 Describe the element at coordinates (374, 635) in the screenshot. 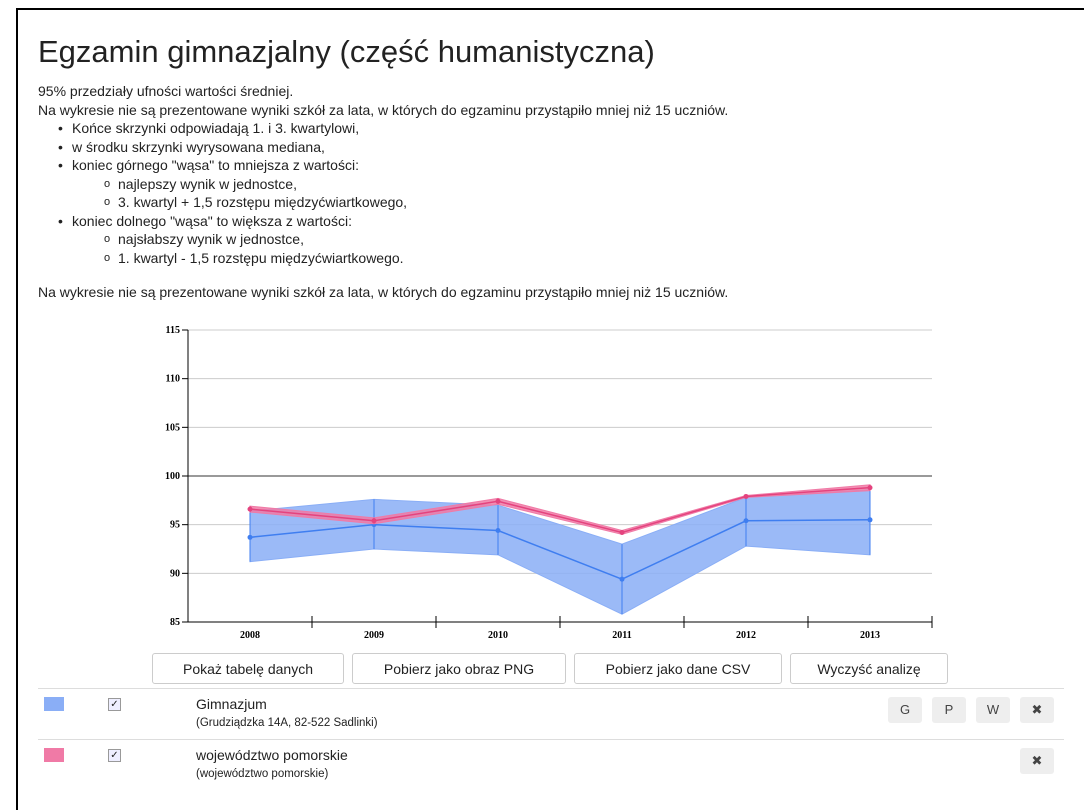

I see `x-tick-label: 2009` at that location.